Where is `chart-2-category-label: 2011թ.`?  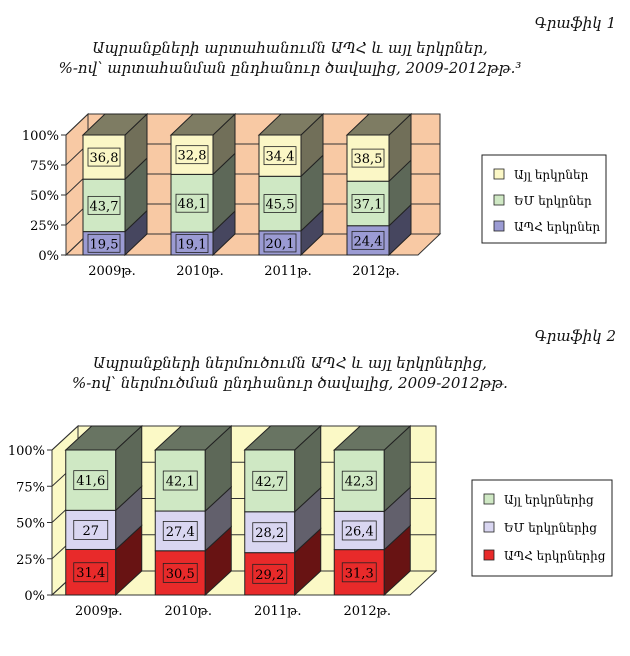 chart-2-category-label: 2011թ. is located at coordinates (278, 611).